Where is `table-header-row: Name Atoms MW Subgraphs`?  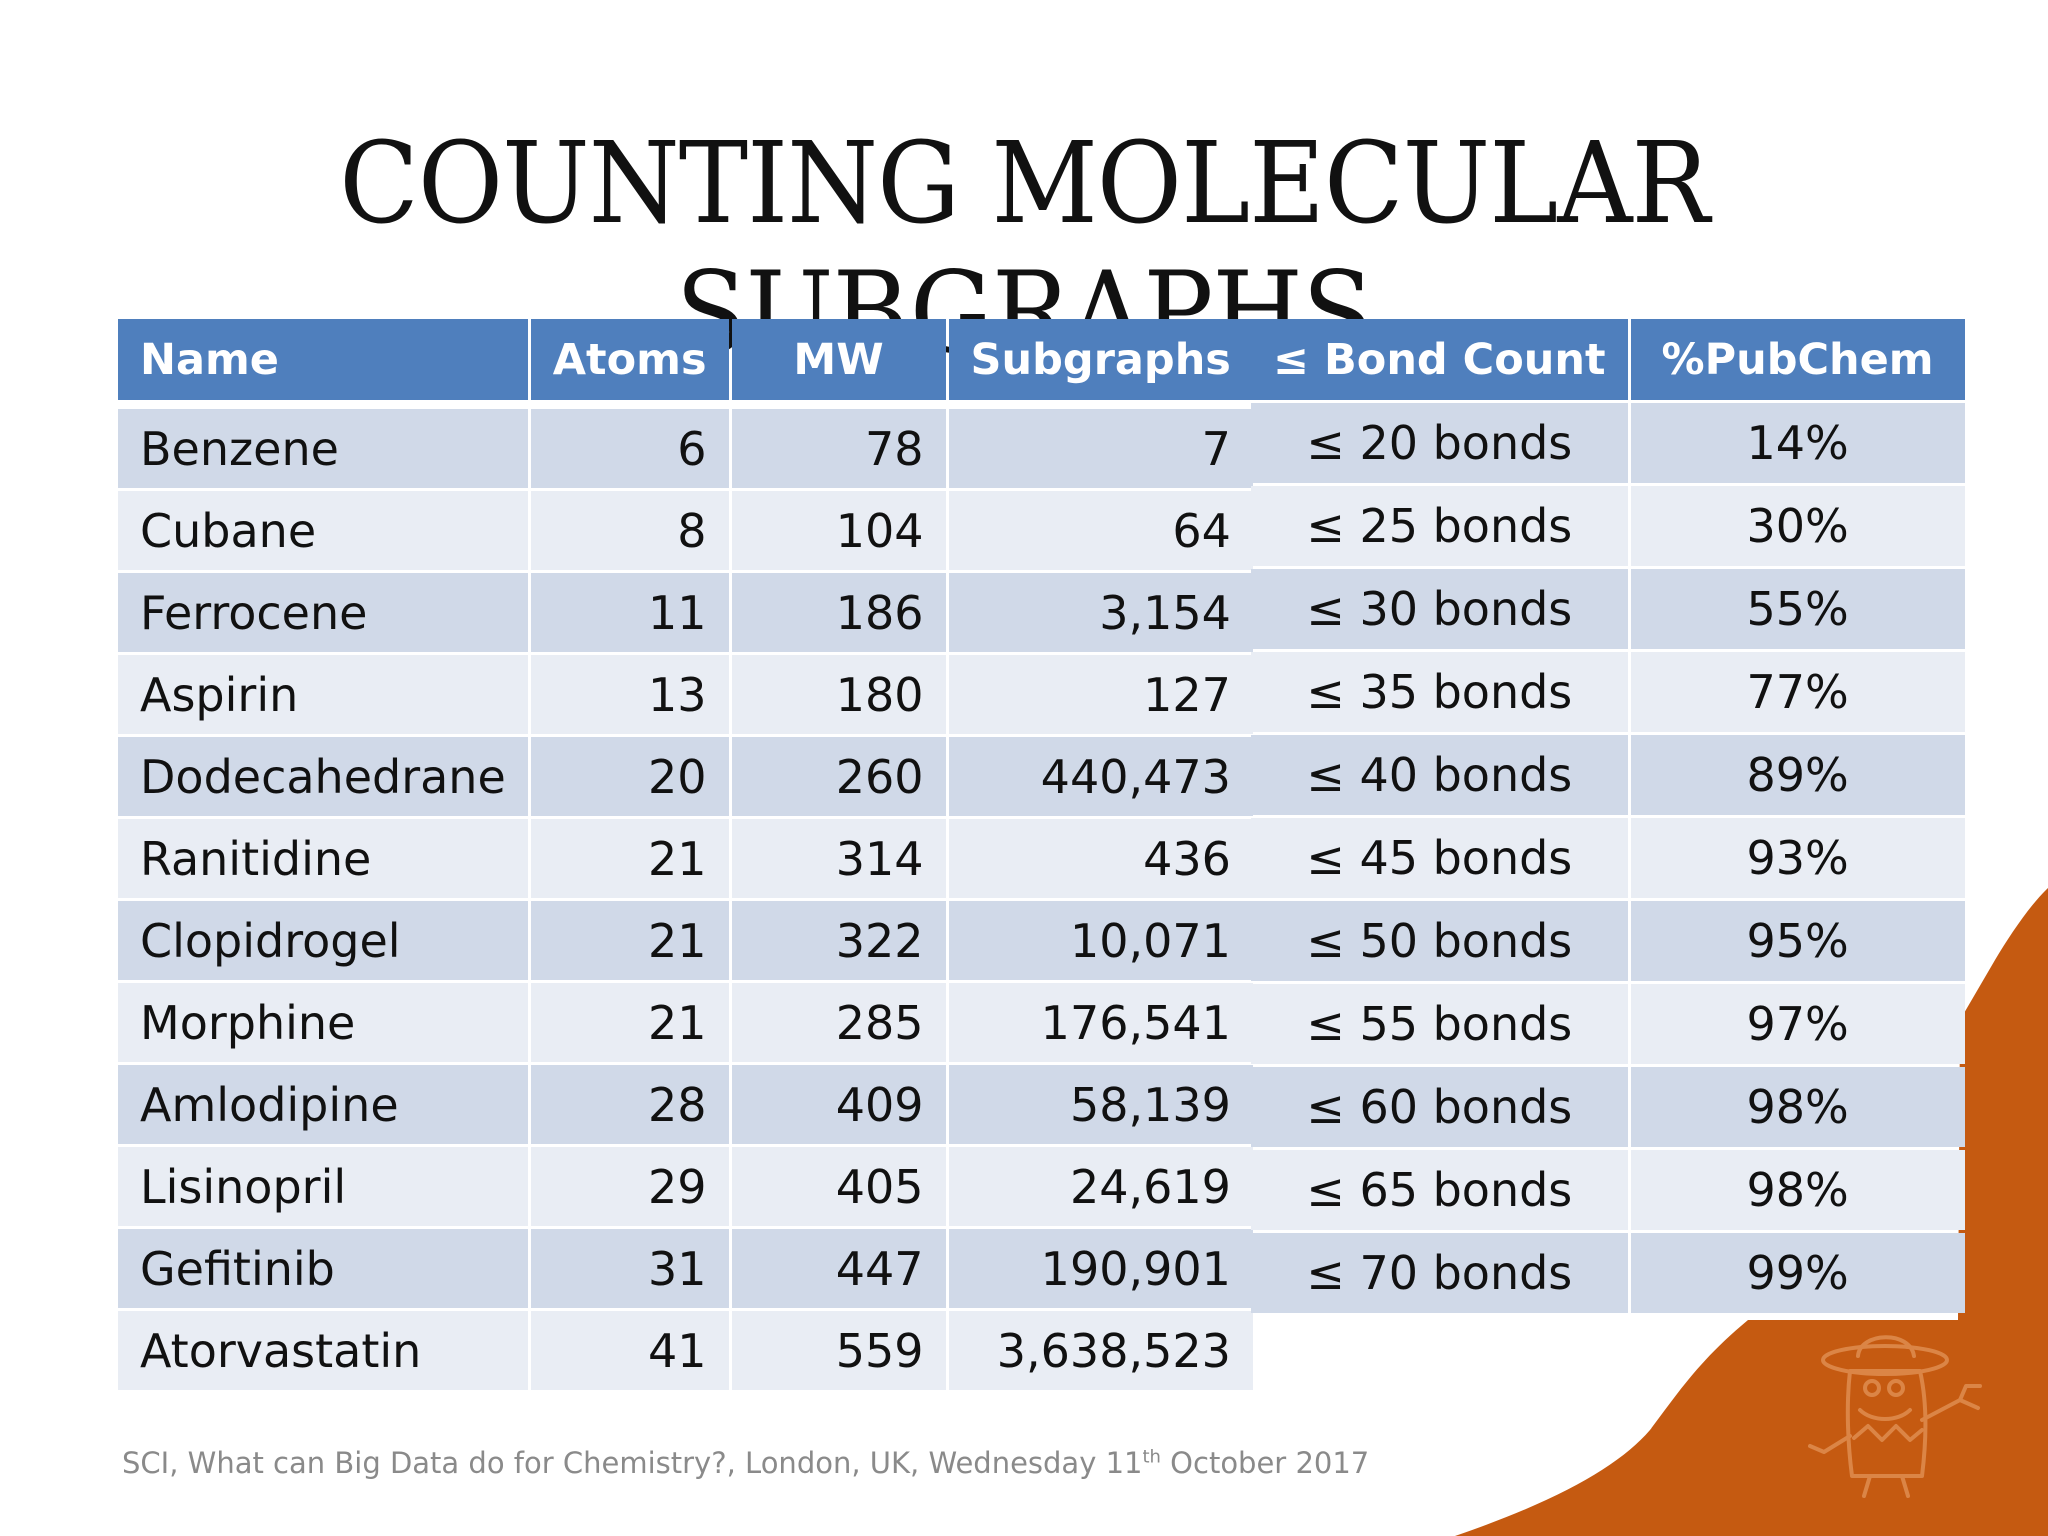
table-header-row: Name Atoms MW Subgraphs is located at coordinates (685, 359).